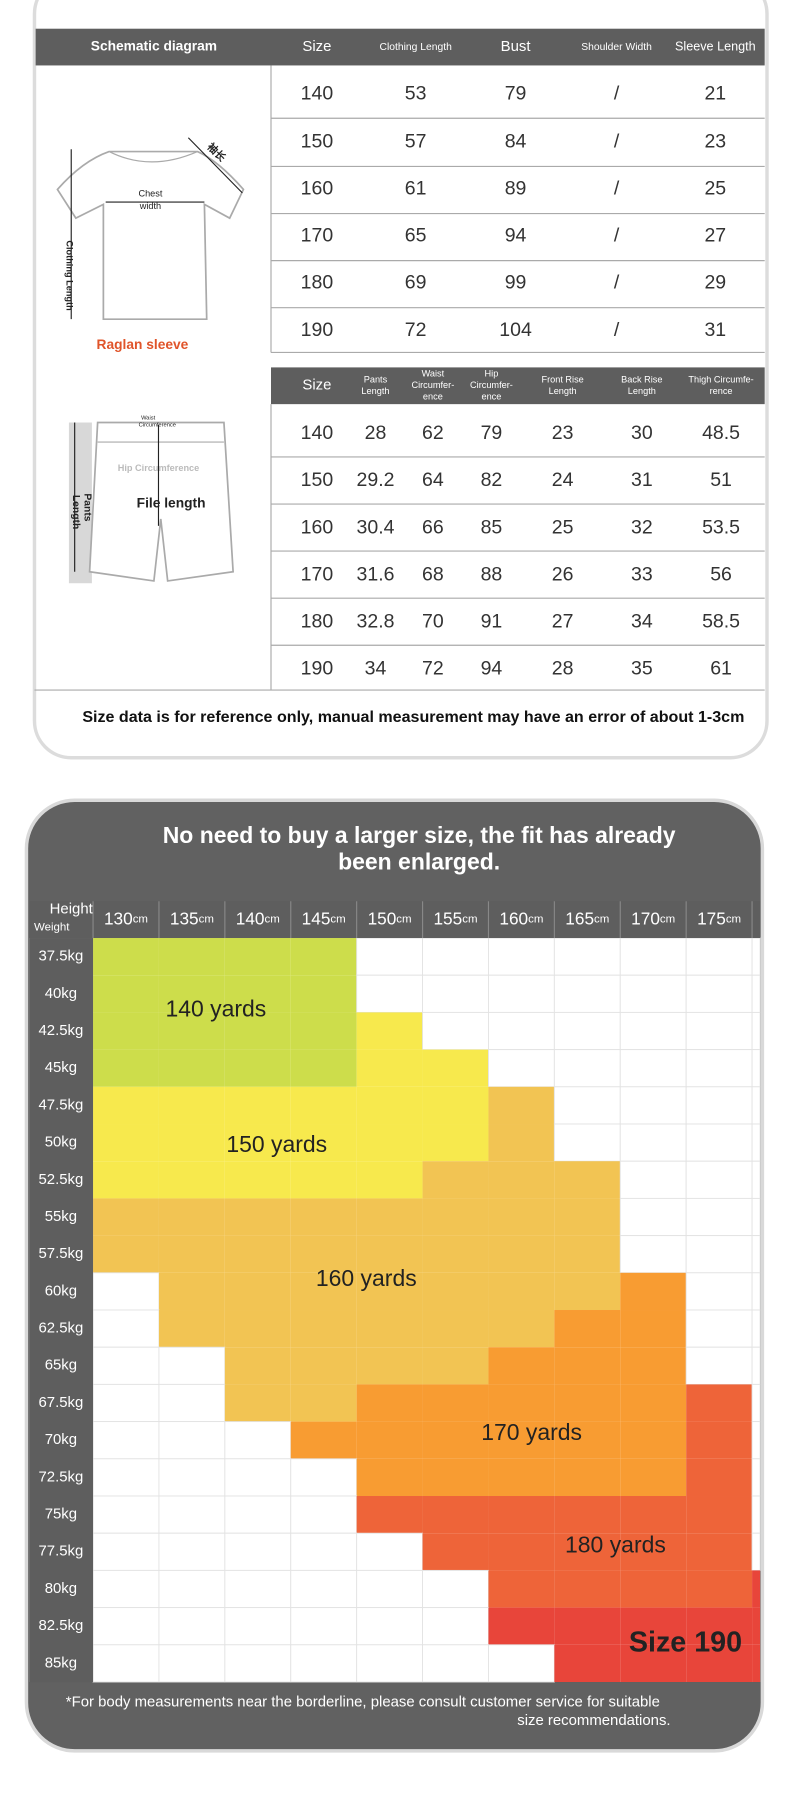 The image size is (790, 1806). I want to click on height-label: 155cm, so click(455, 918).